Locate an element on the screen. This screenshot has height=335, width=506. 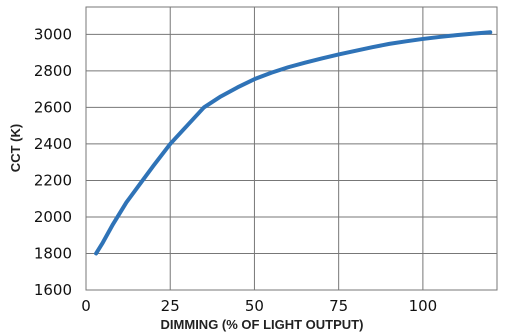
x-tick-label: 0 is located at coordinates (86, 306).